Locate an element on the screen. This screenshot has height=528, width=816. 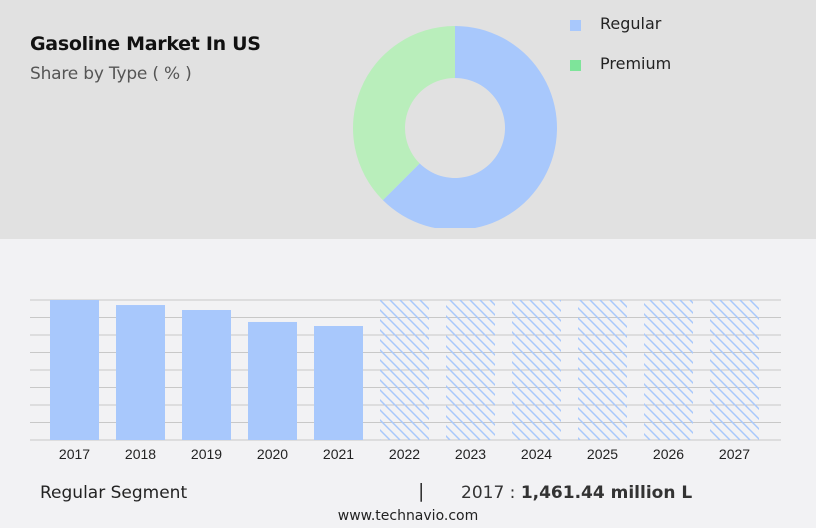
bar-2020 is located at coordinates (272, 380).